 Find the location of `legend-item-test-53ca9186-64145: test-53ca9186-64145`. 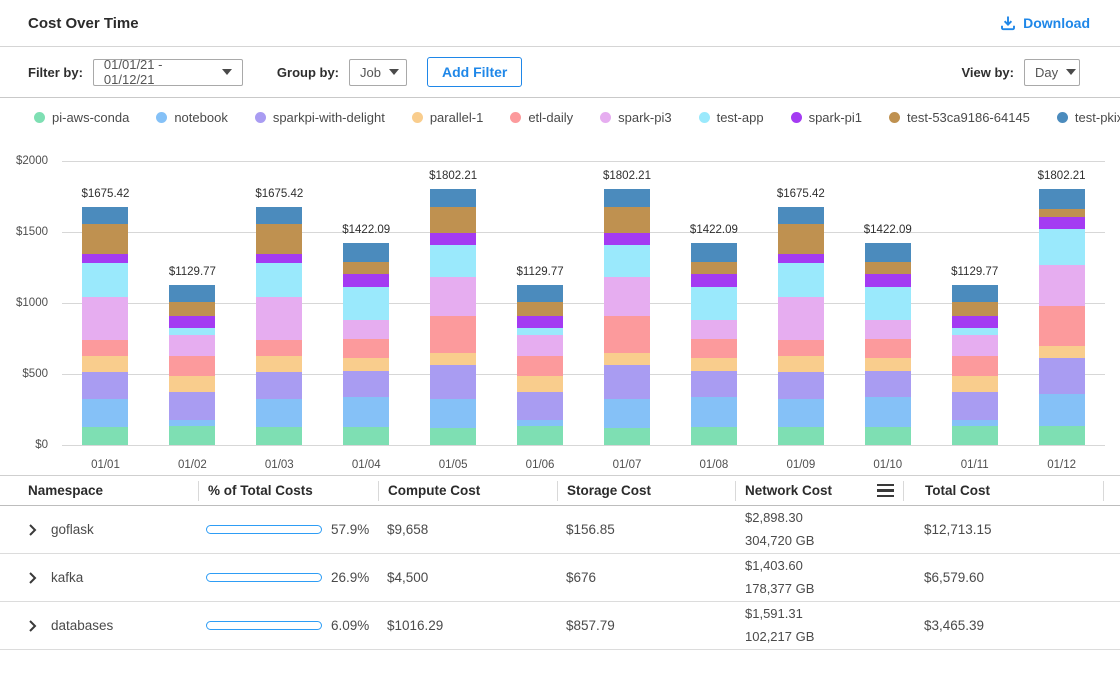

legend-item-test-53ca9186-64145: test-53ca9186-64145 is located at coordinates (959, 117).